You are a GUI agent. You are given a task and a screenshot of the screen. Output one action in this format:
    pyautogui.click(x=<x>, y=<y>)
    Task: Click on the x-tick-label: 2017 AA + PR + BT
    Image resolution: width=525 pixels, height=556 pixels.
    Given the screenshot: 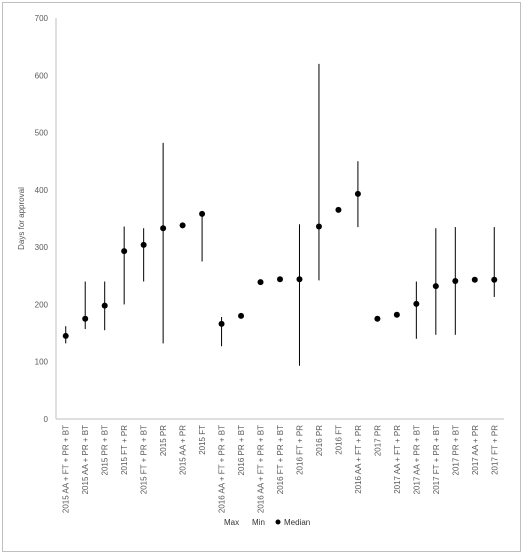 What is the action you would take?
    pyautogui.click(x=416, y=459)
    